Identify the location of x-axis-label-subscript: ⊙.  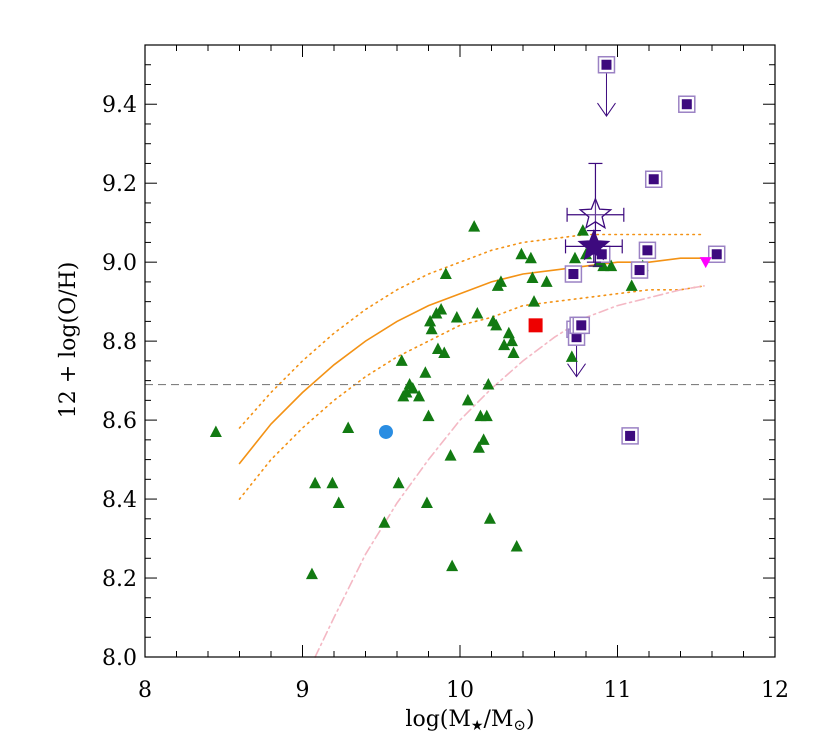
(519, 725).